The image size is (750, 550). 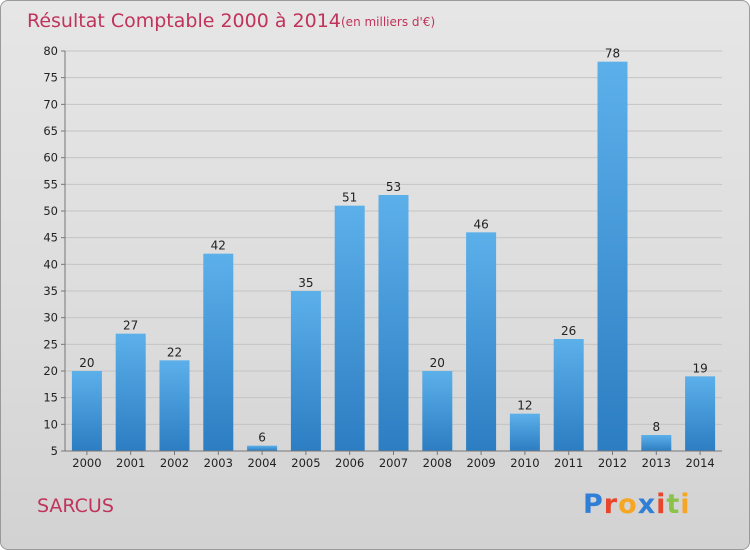 What do you see at coordinates (480, 463) in the screenshot?
I see `x-tick-label: 2009` at bounding box center [480, 463].